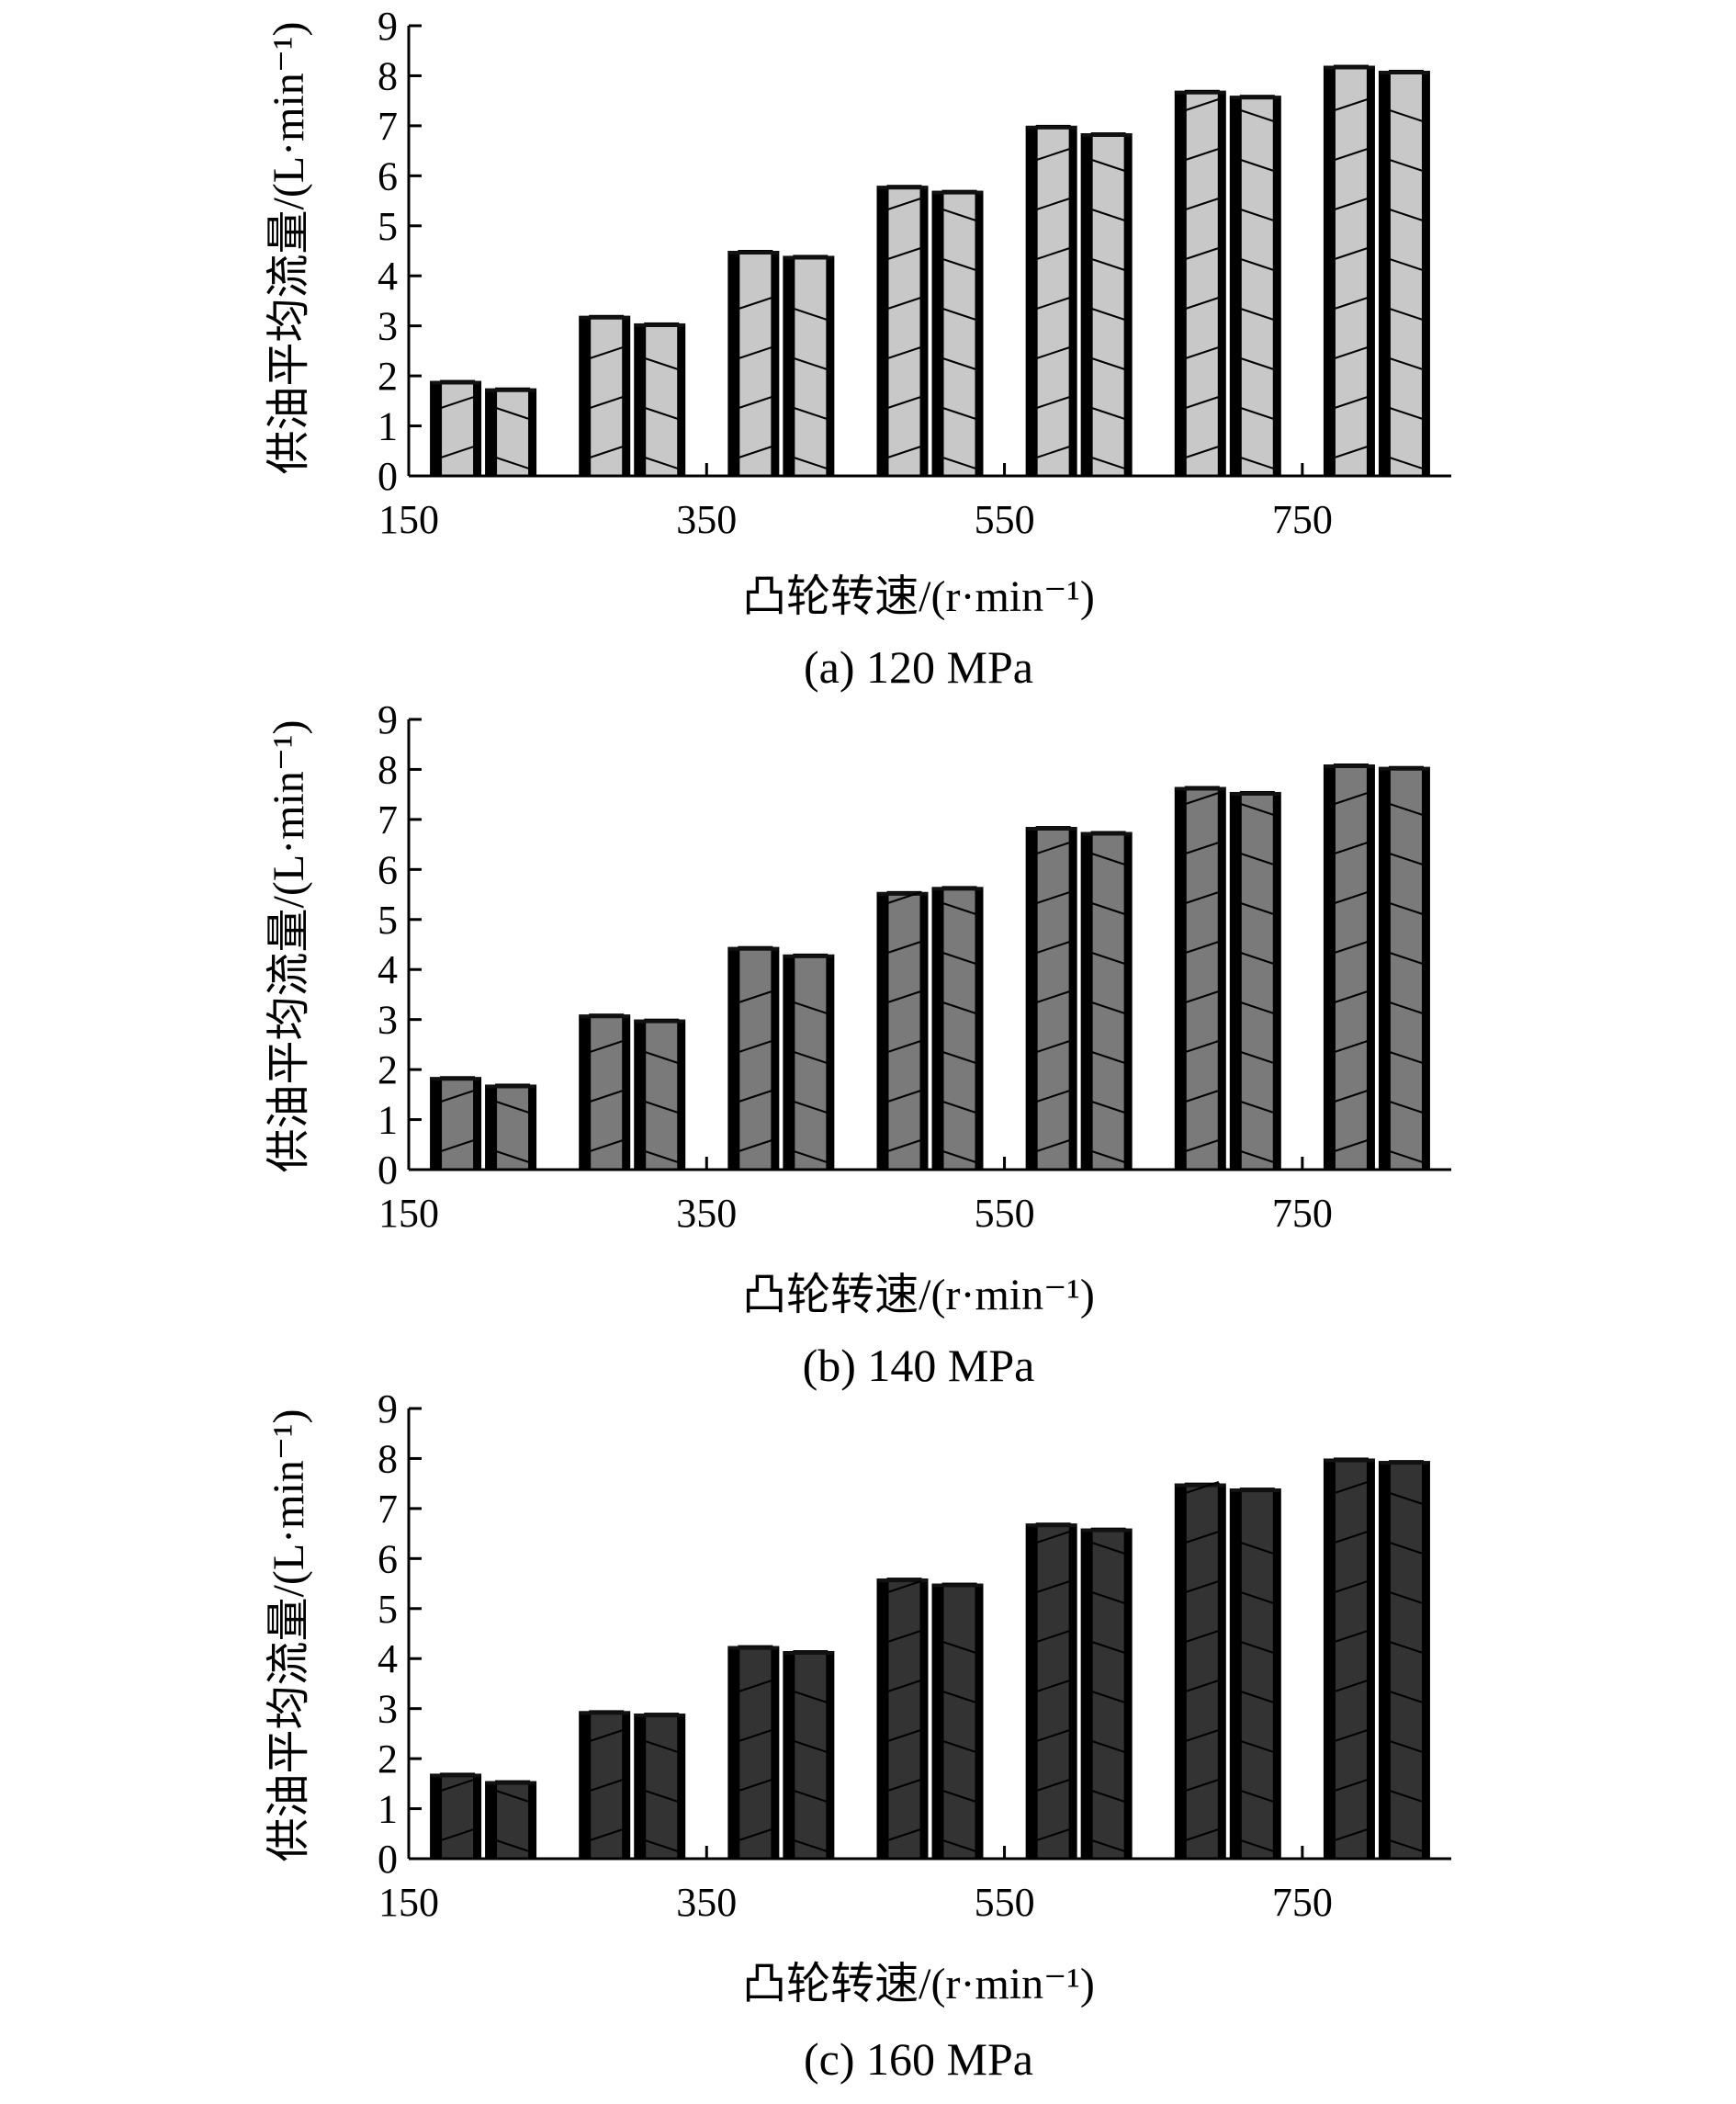 The image size is (1736, 2104). What do you see at coordinates (388, 1509) in the screenshot?
I see `y-tick-label: 7` at bounding box center [388, 1509].